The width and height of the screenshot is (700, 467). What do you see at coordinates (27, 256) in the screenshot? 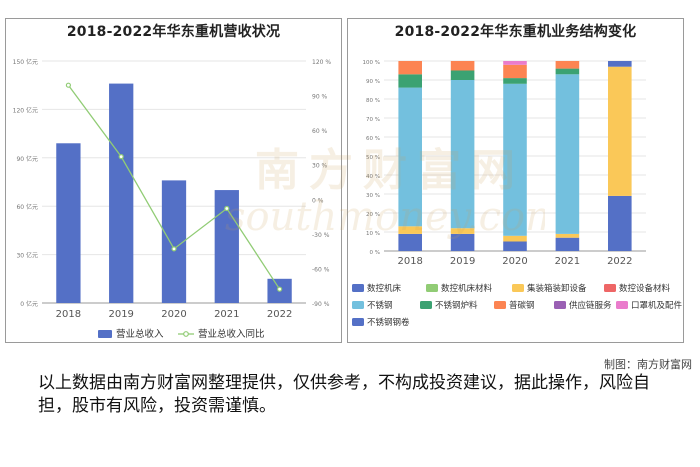
I see `y-left-tick-label: 30 亿元` at bounding box center [27, 256].